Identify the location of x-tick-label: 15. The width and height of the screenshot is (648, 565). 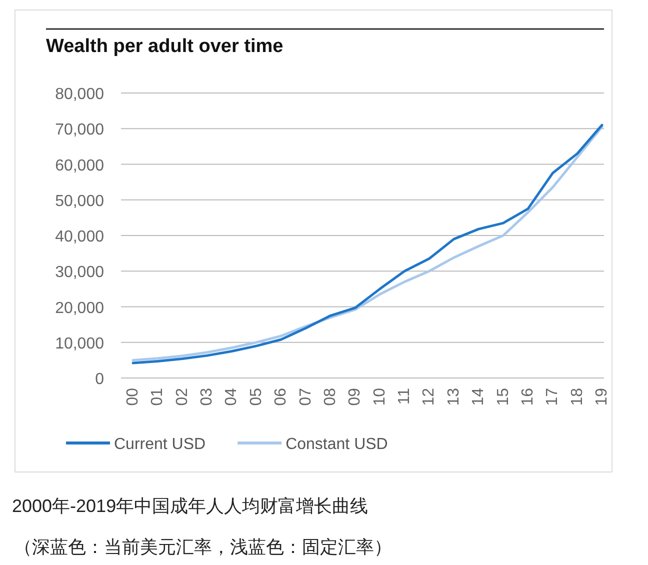
(503, 397).